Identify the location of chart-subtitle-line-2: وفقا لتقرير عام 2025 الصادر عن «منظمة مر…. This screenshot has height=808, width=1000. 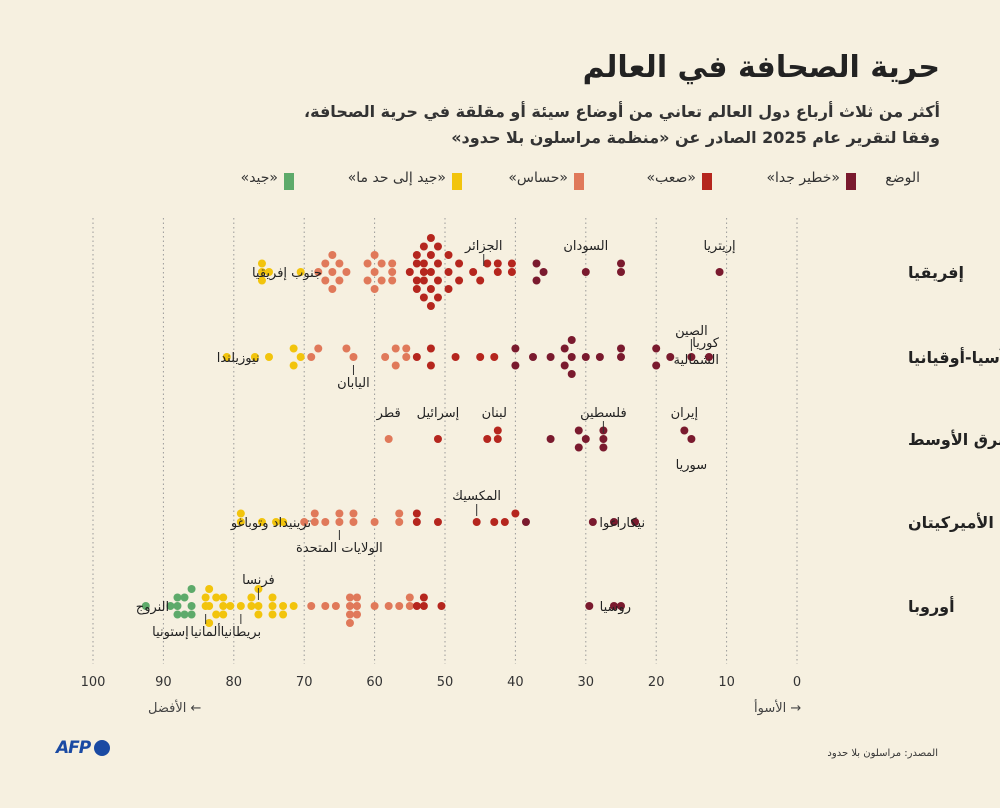
(695, 137).